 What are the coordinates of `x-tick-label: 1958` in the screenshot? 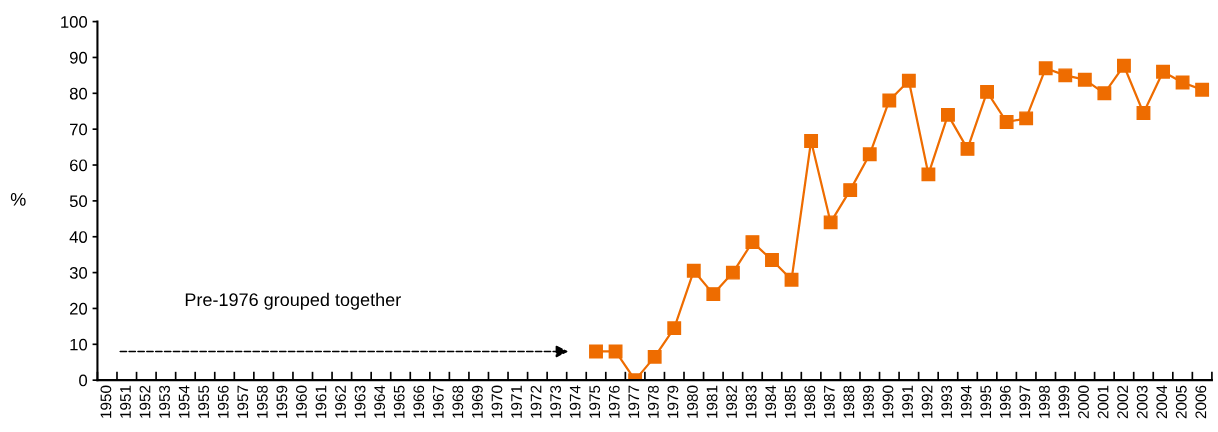 It's located at (262, 401).